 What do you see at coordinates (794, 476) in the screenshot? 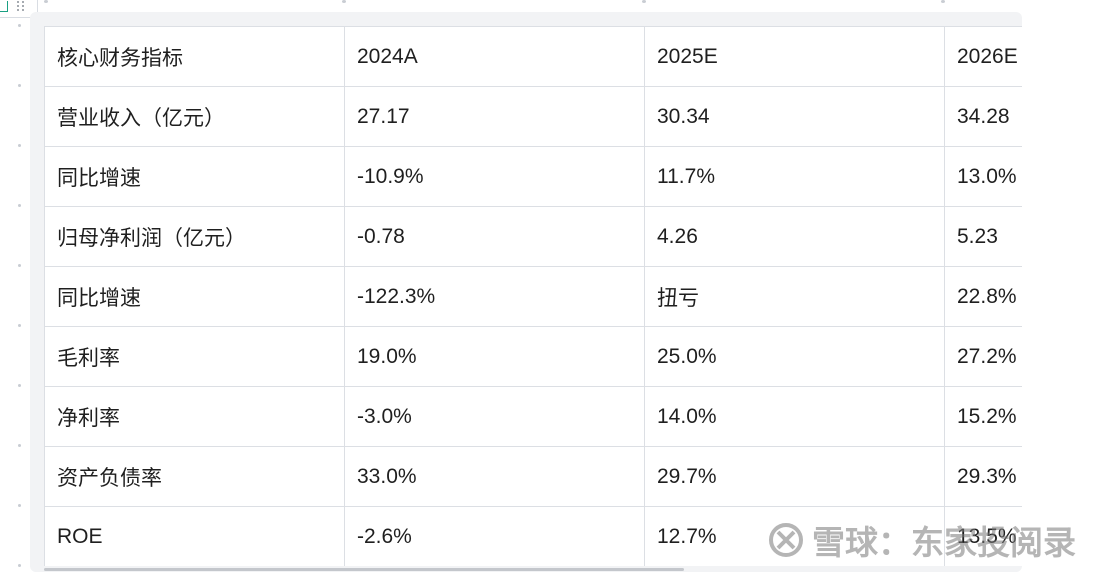
I see `table-cell: 29.7%` at bounding box center [794, 476].